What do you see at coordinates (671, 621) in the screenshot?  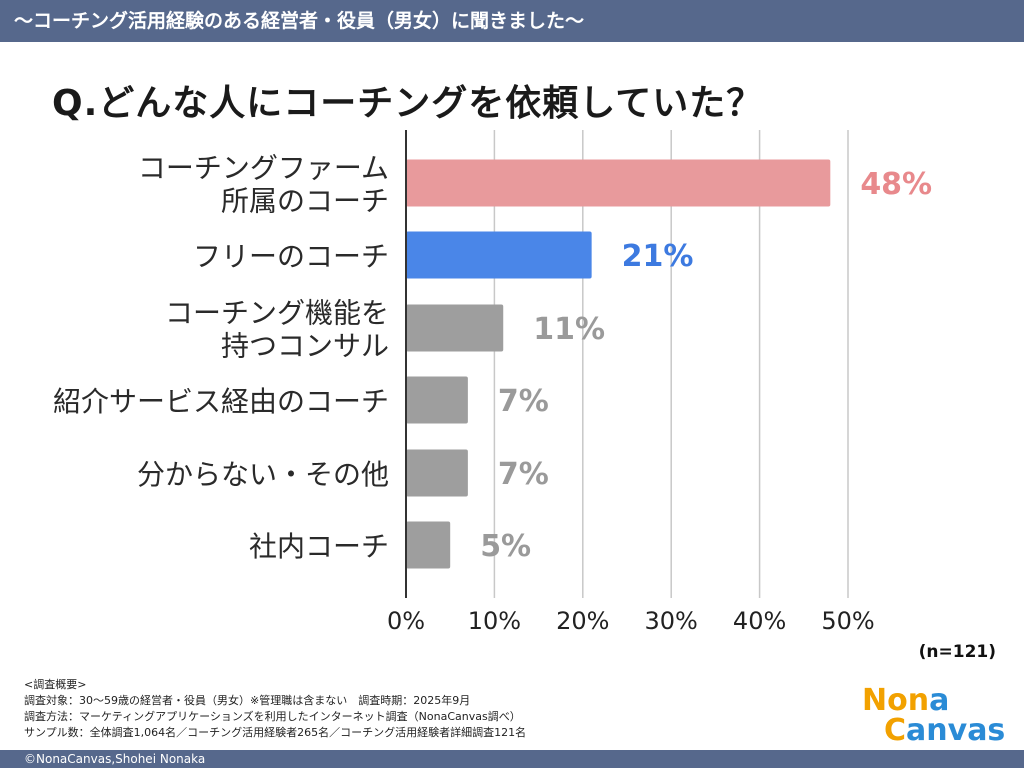 I see `x-tick-label-30: 30%` at bounding box center [671, 621].